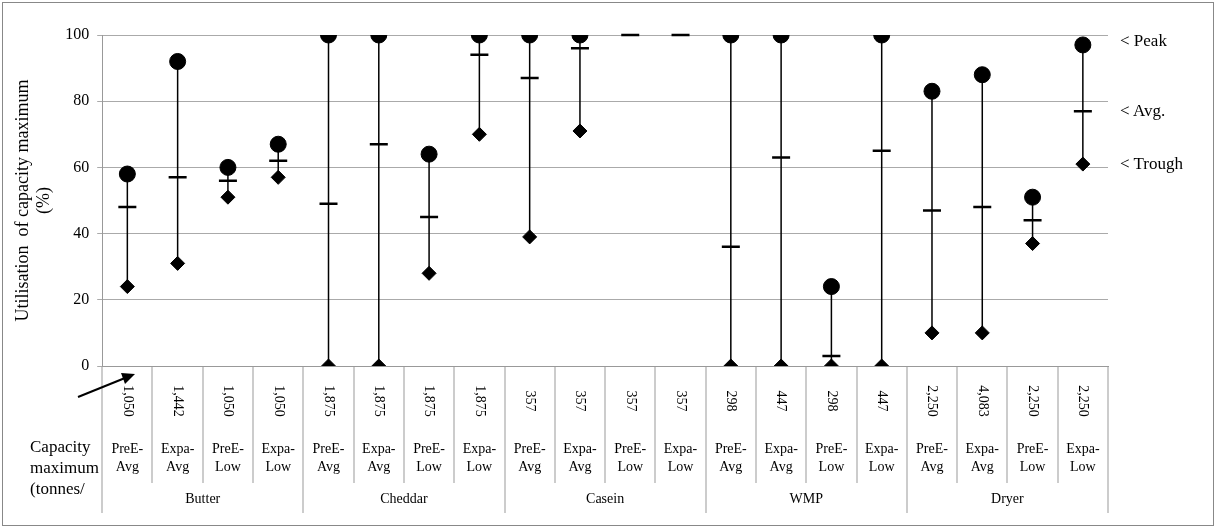 Image resolution: width=1218 pixels, height=531 pixels. I want to click on series-label: < Trough, so click(1152, 163).